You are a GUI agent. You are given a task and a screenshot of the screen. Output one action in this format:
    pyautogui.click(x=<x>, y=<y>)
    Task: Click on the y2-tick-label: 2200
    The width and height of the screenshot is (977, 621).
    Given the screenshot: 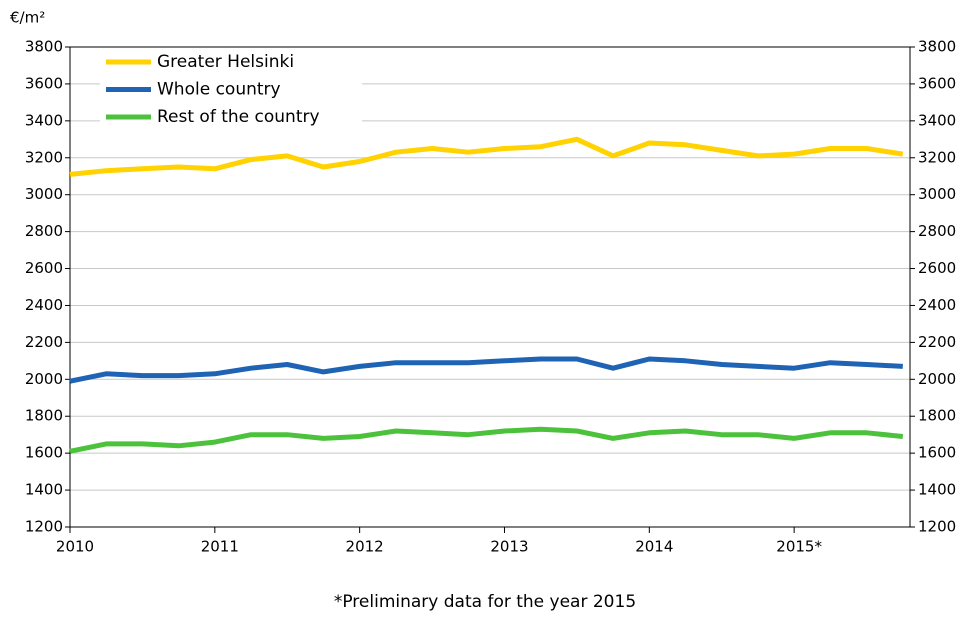 What is the action you would take?
    pyautogui.click(x=937, y=342)
    